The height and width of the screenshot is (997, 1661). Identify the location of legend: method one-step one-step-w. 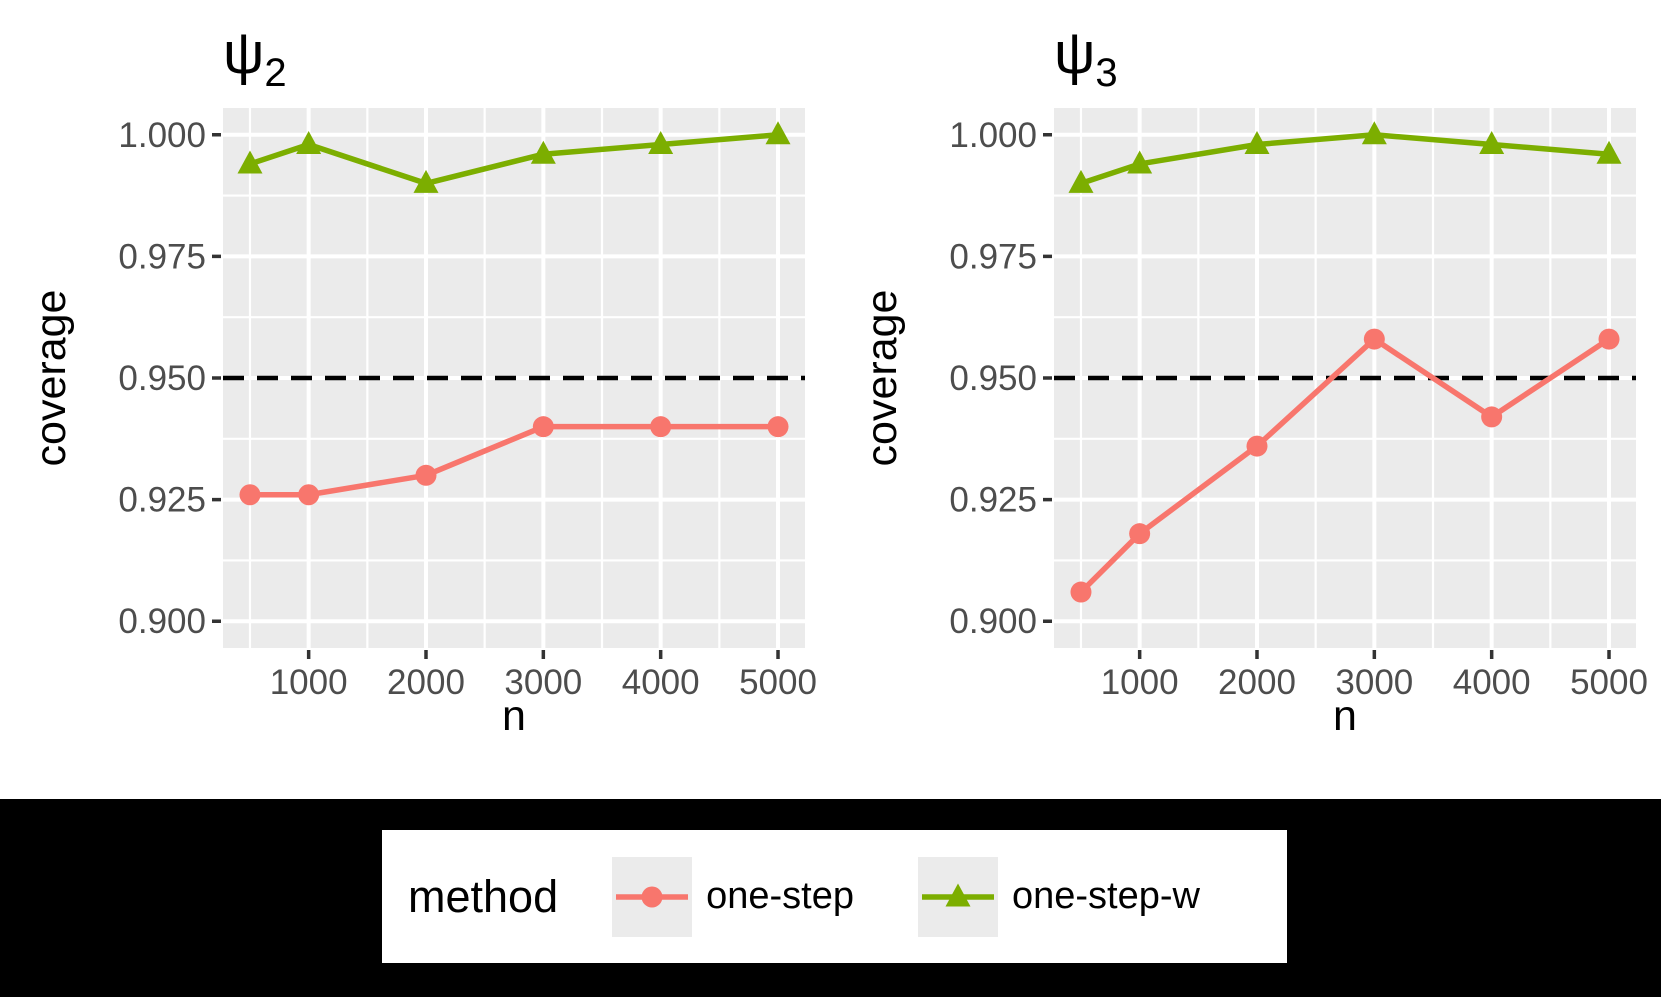
(834, 896).